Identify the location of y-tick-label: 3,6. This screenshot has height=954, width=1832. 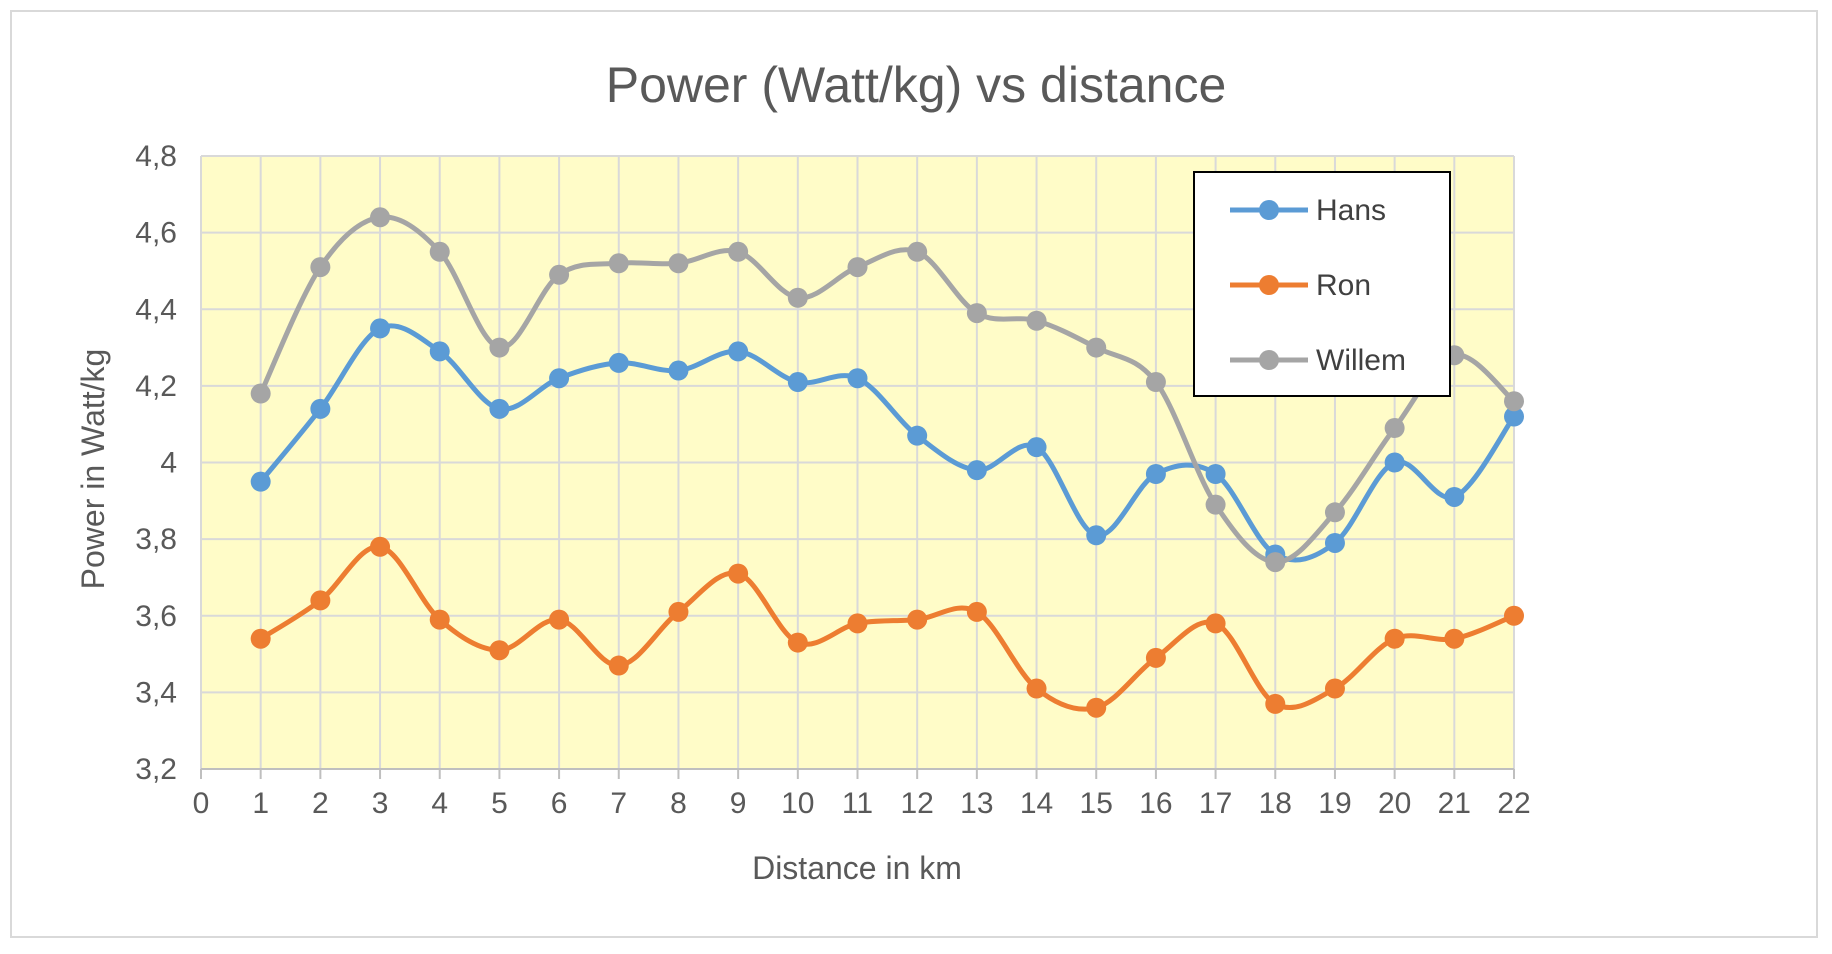
(156, 616).